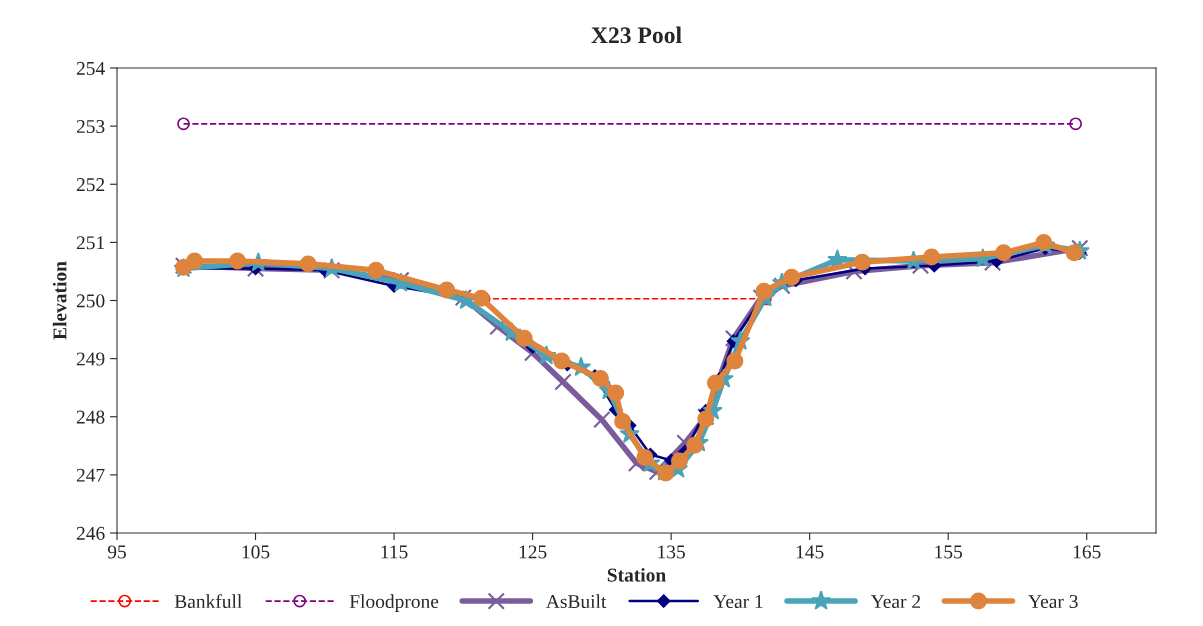 The image size is (1203, 626). Describe the element at coordinates (895, 601) in the screenshot. I see `legend-label: Year 2` at that location.